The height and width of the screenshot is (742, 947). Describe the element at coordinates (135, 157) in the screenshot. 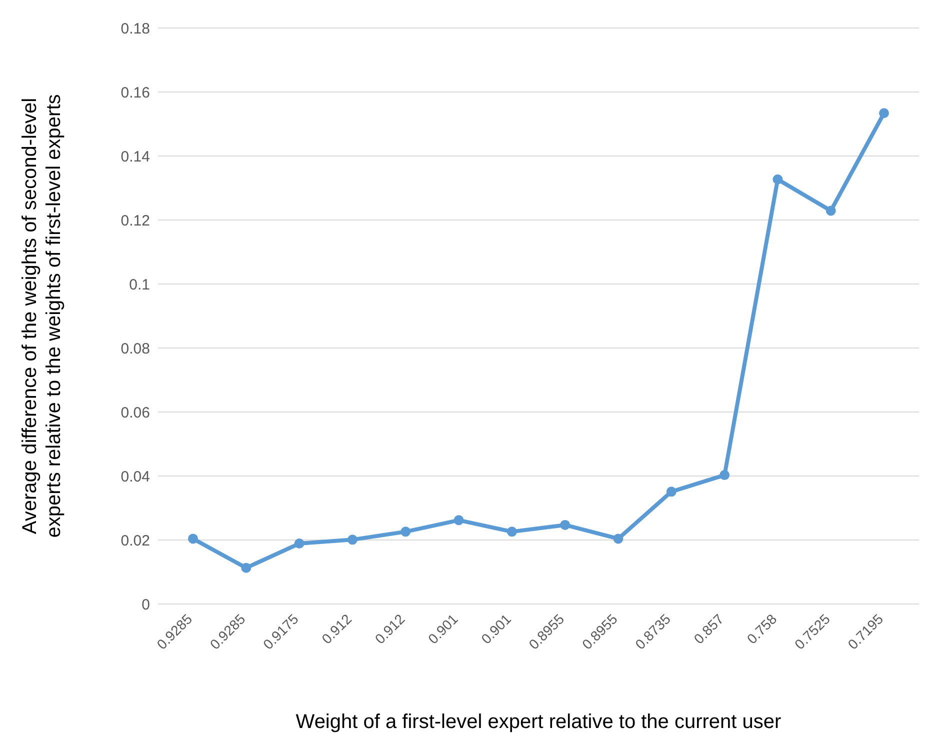

I see `y-tick-label: 0.14` at that location.